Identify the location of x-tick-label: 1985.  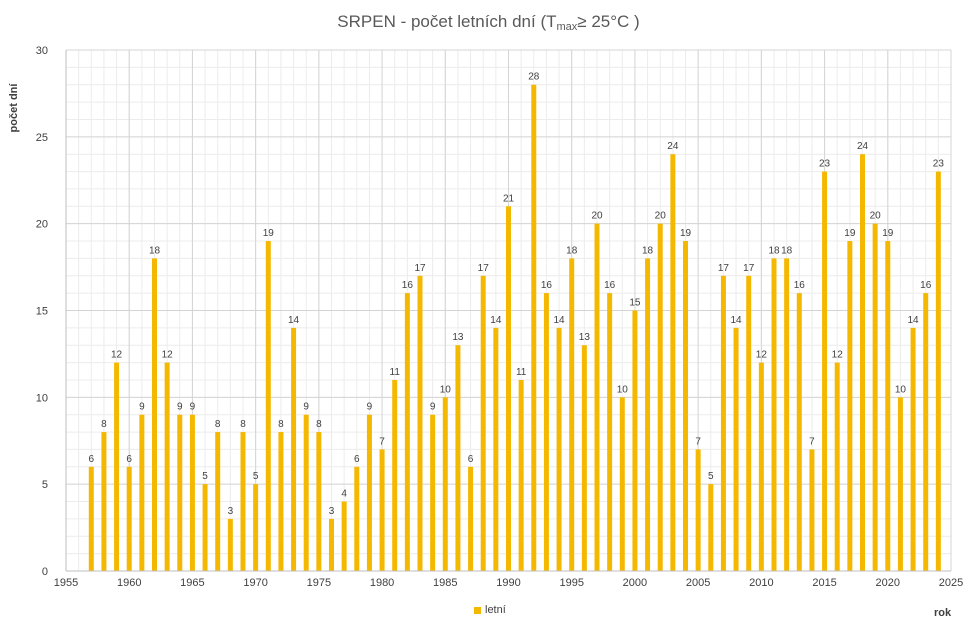
(445, 583).